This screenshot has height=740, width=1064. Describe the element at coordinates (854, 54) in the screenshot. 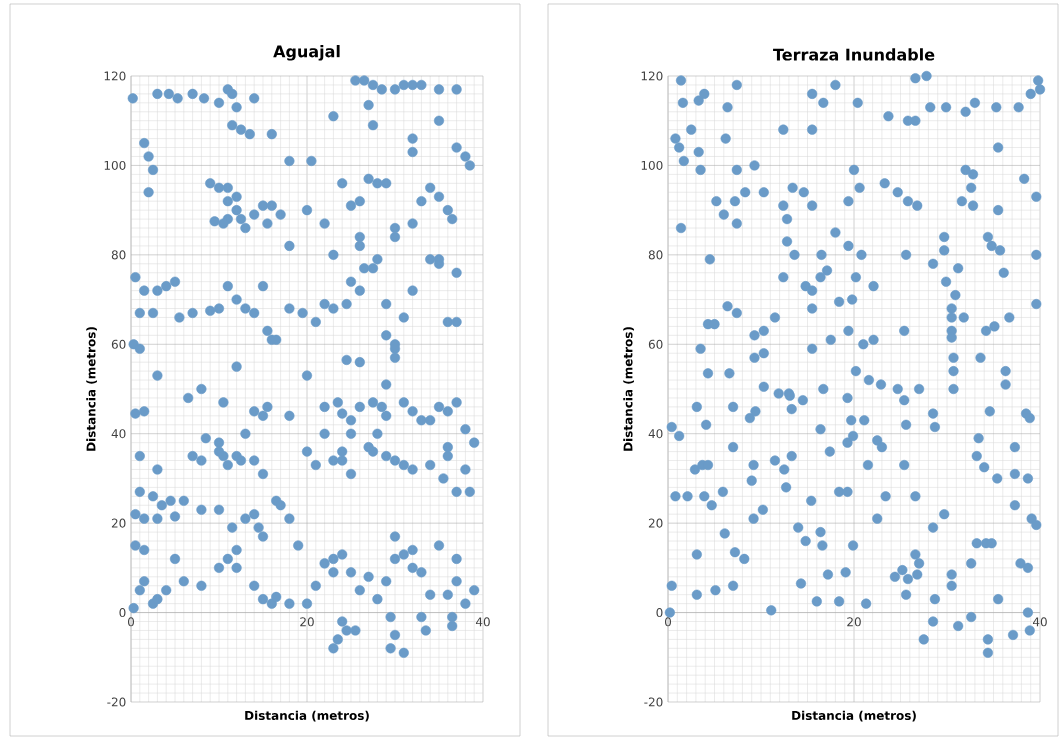

I see `chart-title: Terraza Inundable` at that location.